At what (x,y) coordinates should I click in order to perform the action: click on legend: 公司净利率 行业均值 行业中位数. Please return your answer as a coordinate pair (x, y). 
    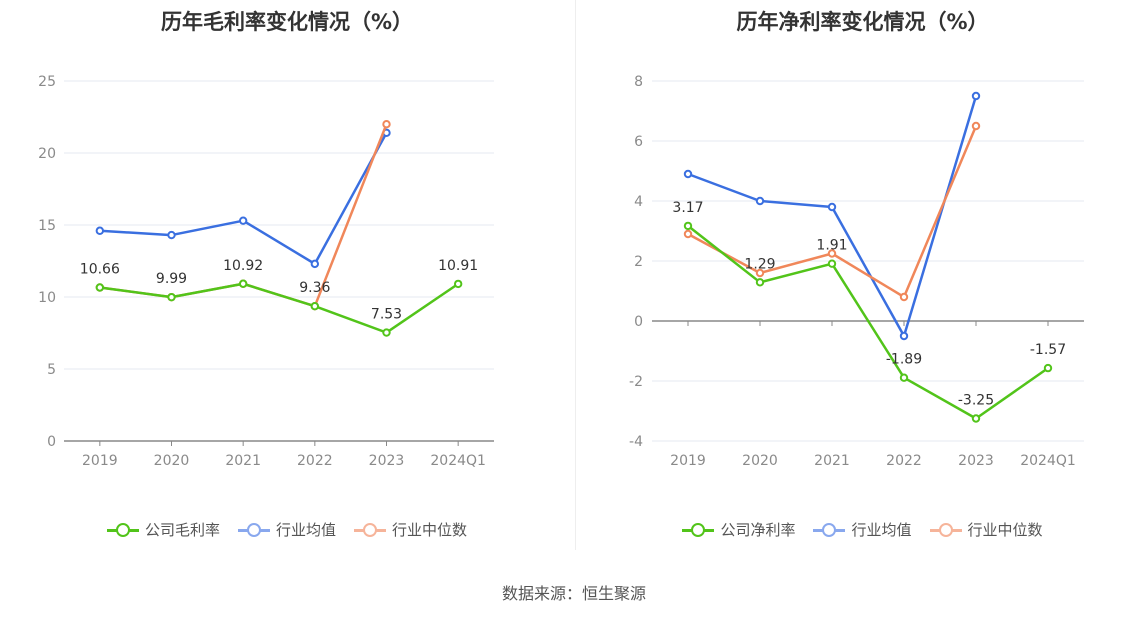
    Looking at the image, I should click on (862, 529).